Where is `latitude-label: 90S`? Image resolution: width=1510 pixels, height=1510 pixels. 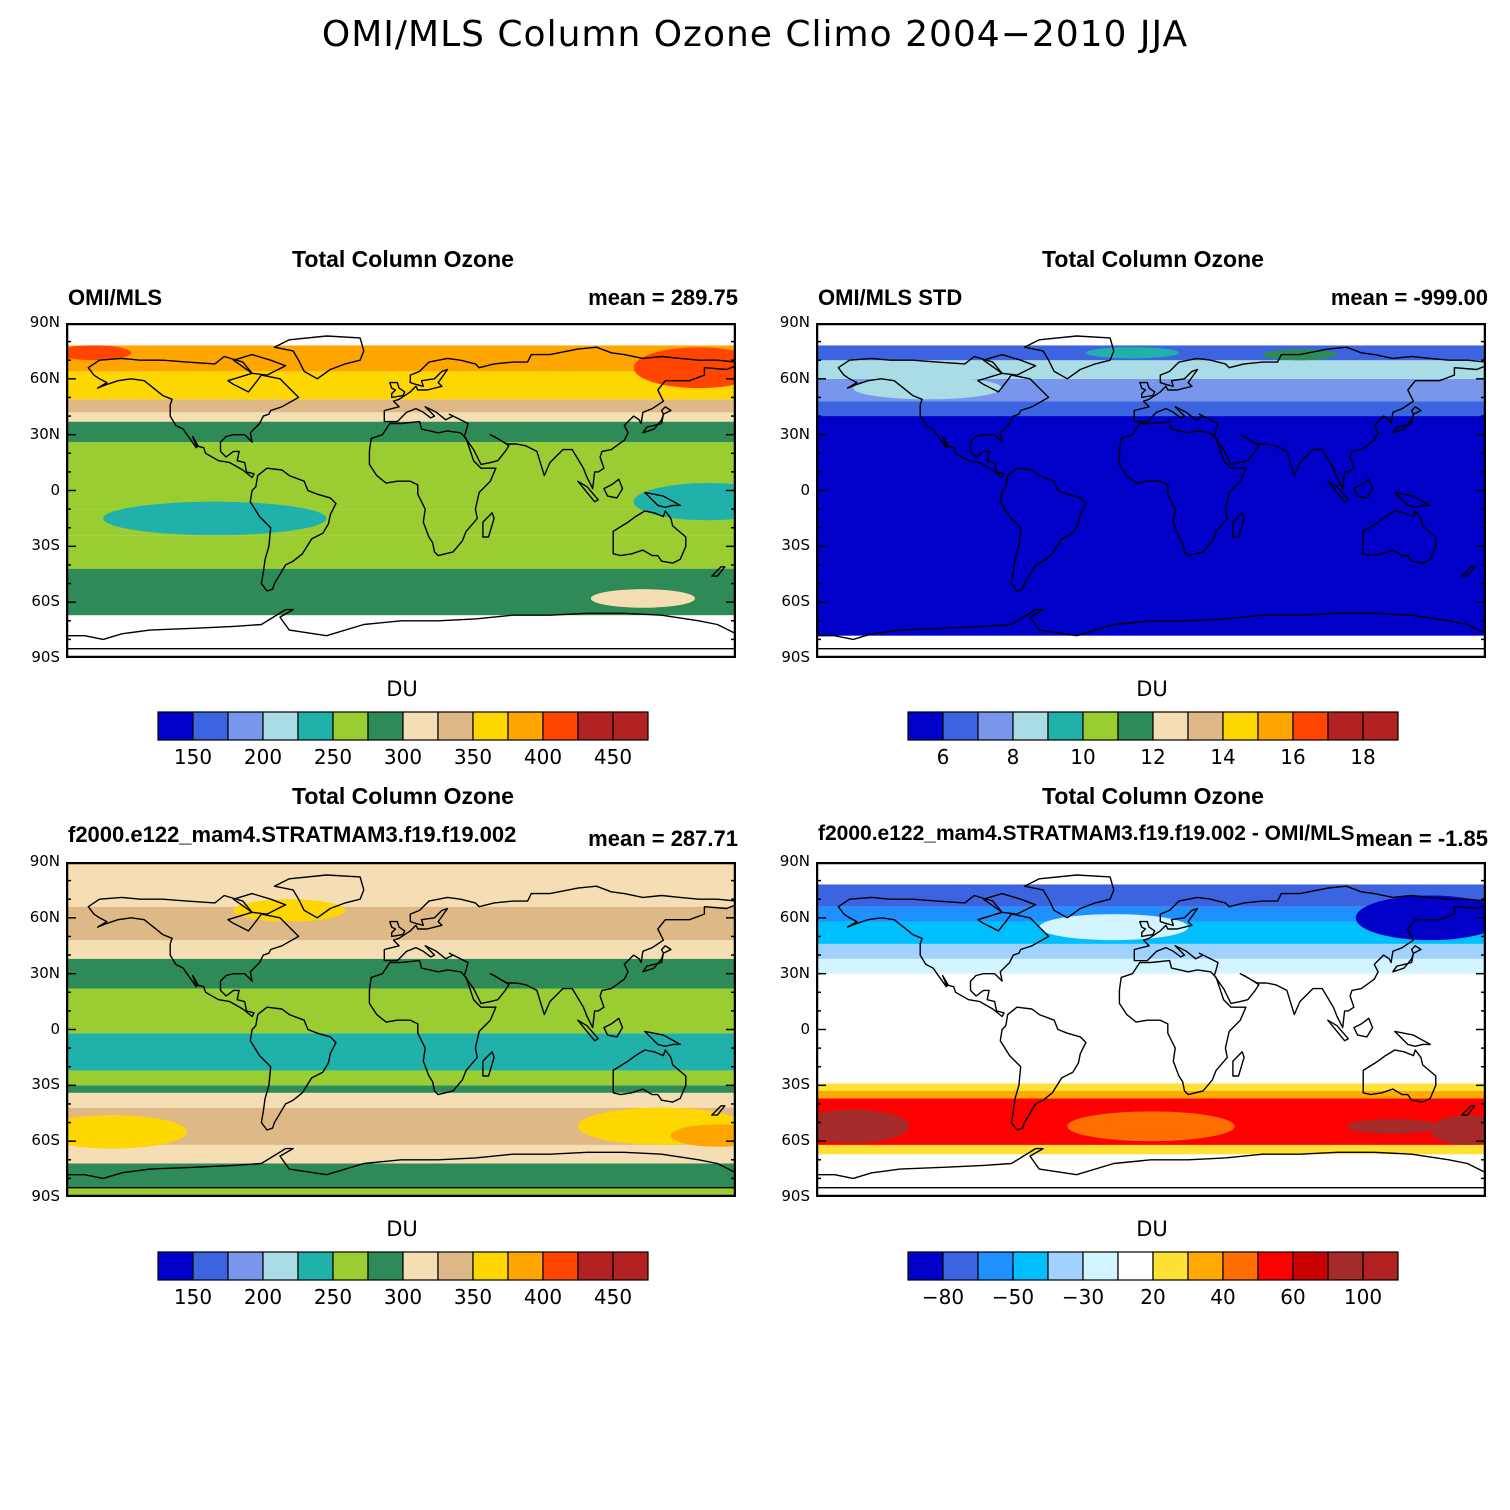
latitude-label: 90S is located at coordinates (795, 657).